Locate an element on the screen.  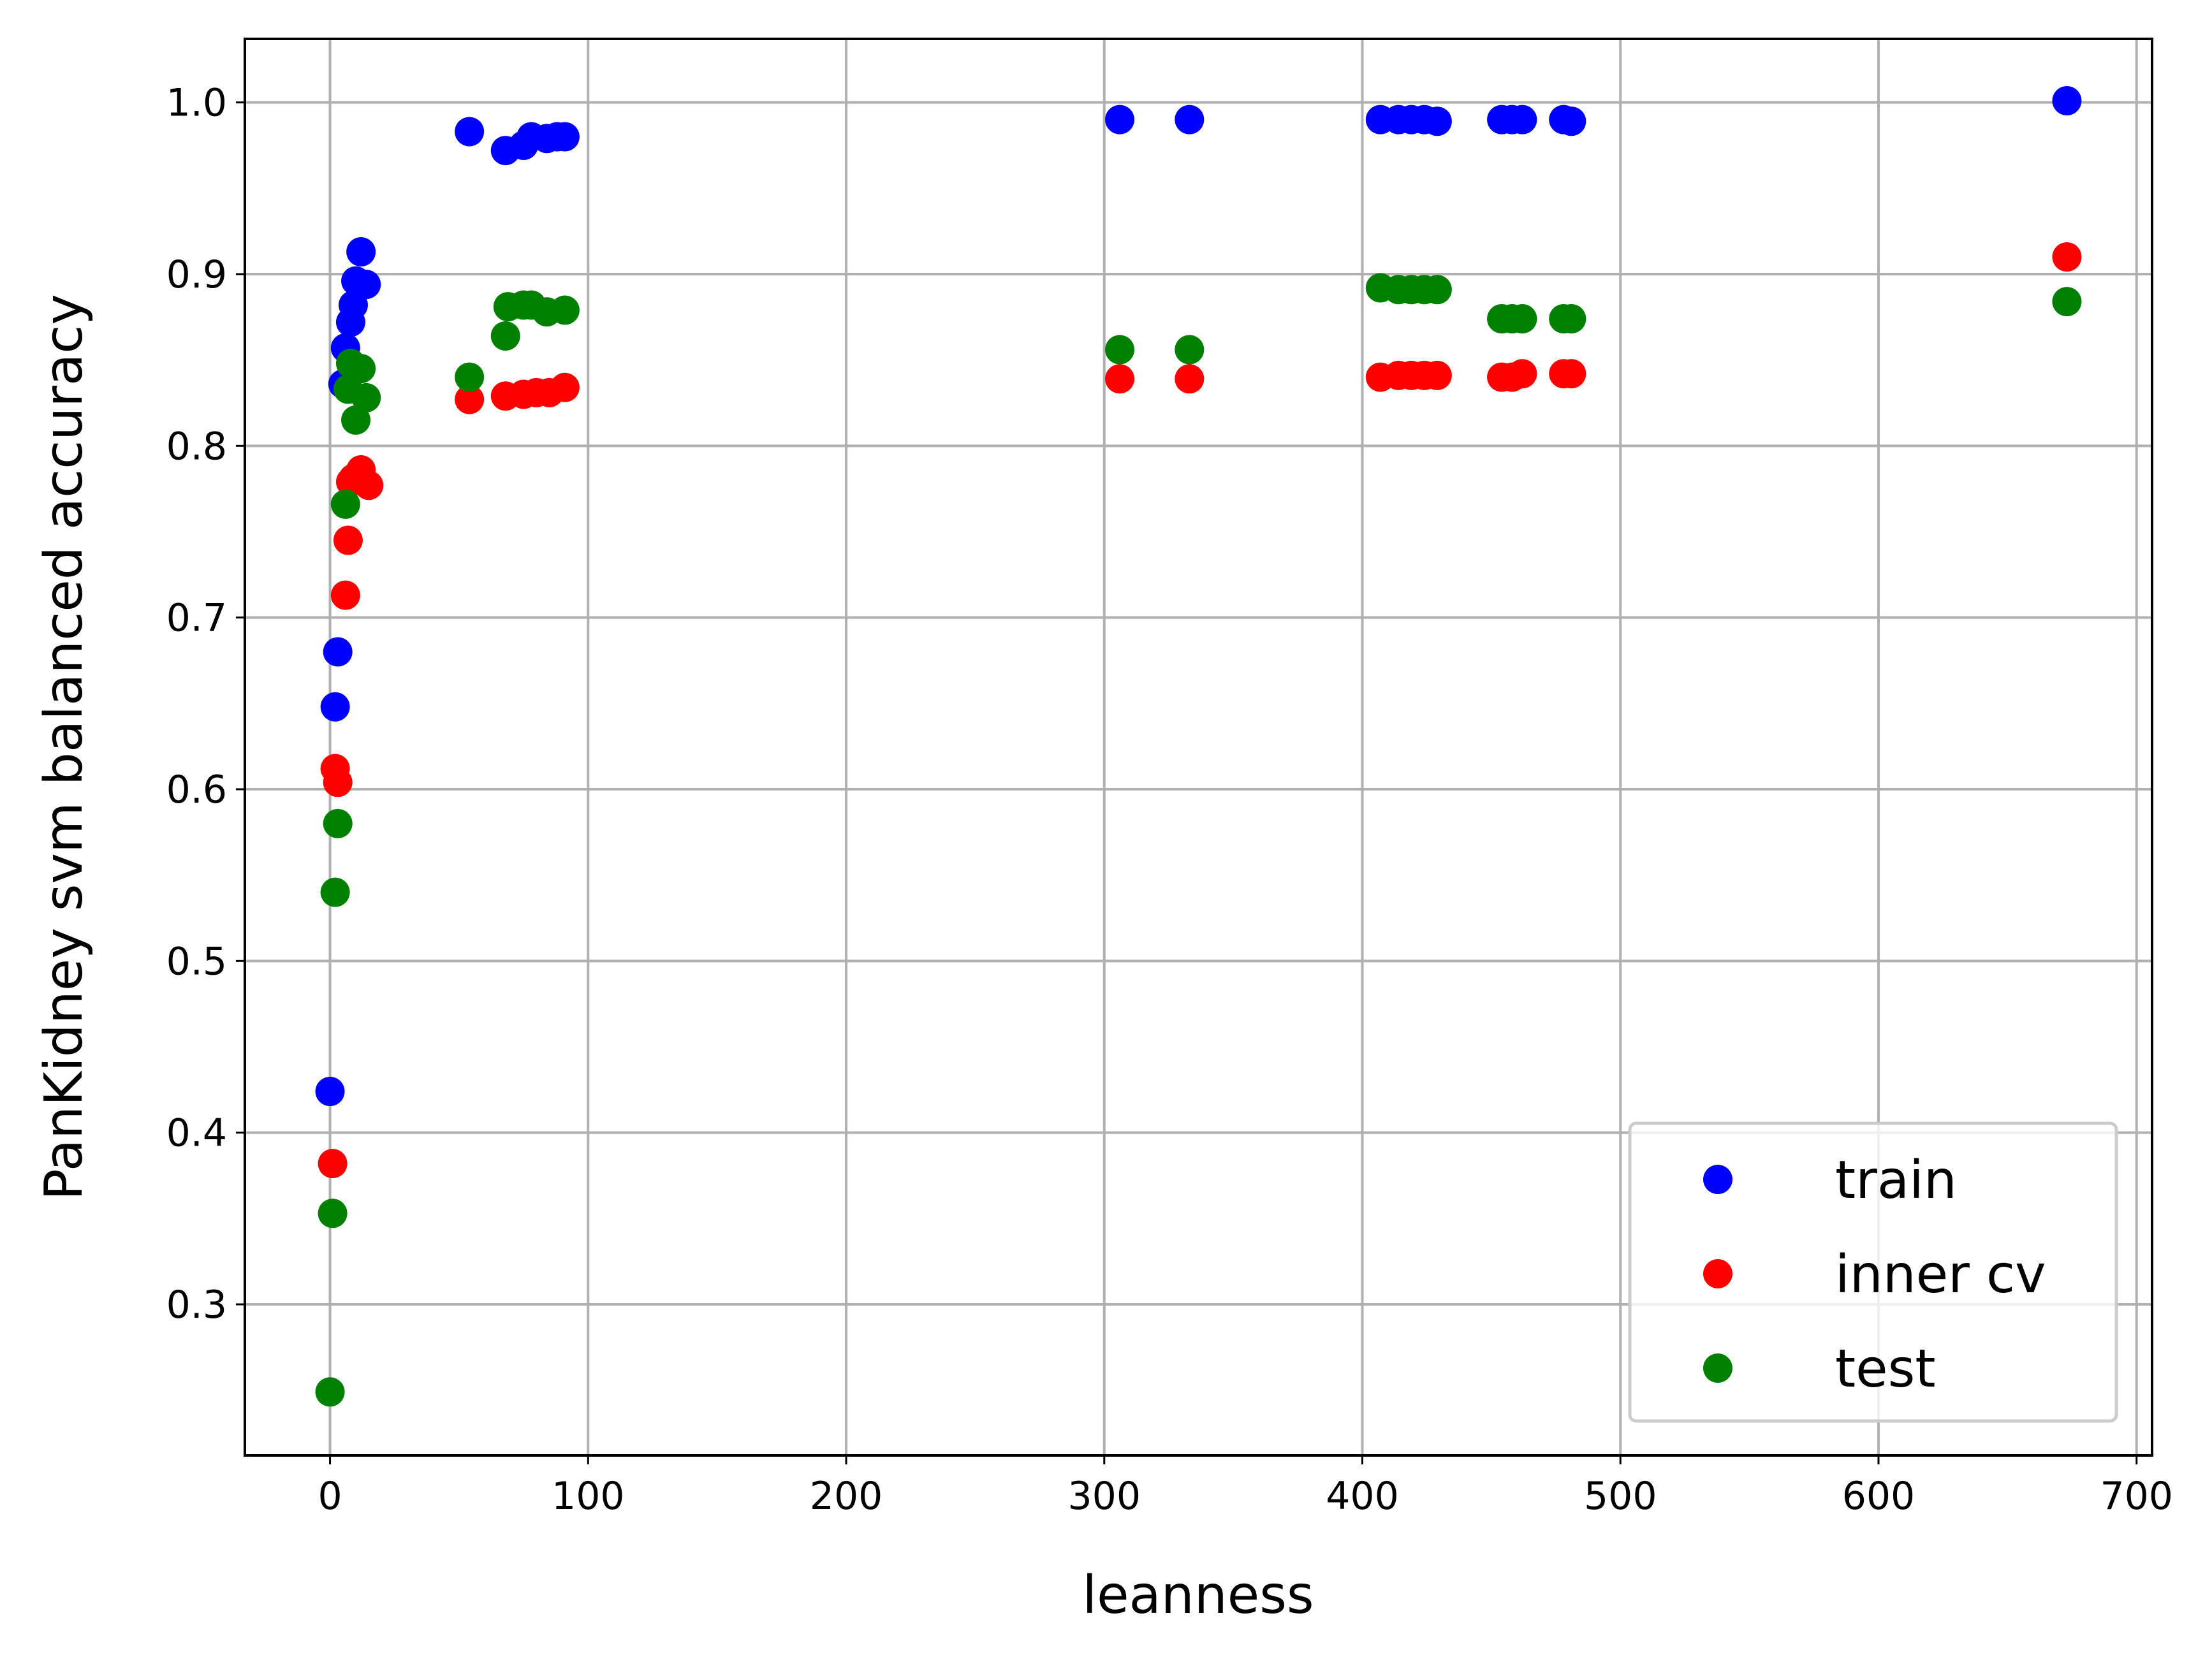
y-tick-label: 0.5 is located at coordinates (196, 962).